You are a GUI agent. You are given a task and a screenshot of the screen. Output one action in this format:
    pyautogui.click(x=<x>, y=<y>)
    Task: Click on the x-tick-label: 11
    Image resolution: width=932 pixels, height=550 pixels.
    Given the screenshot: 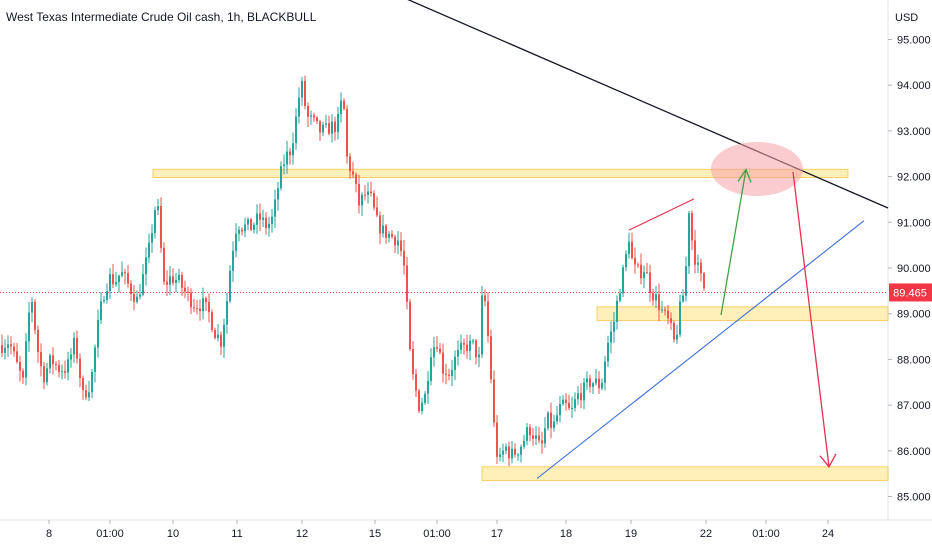 What is the action you would take?
    pyautogui.click(x=236, y=534)
    